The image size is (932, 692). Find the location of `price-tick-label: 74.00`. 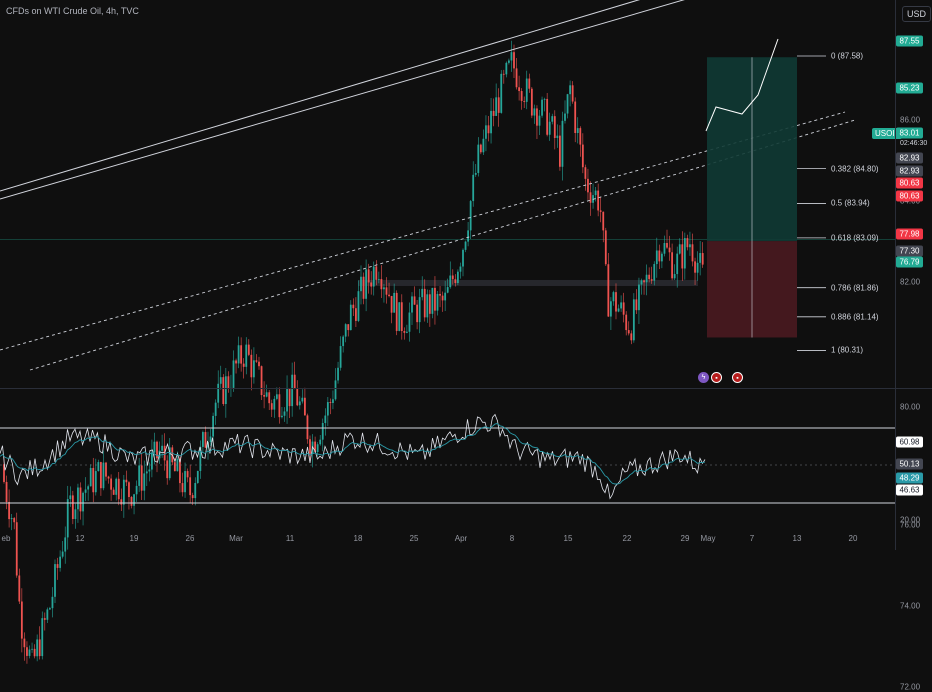

price-tick-label: 74.00 is located at coordinates (910, 606).